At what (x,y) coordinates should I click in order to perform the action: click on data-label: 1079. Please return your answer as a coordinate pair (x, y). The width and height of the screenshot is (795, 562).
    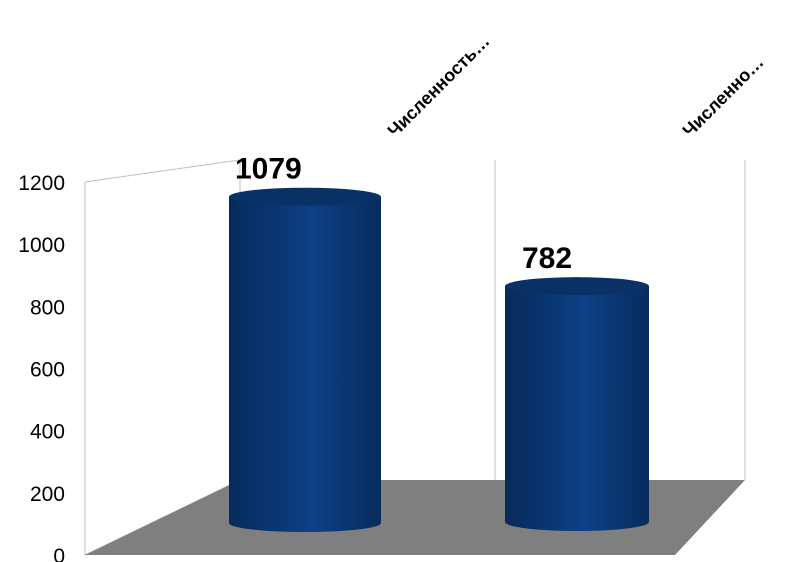
    Looking at the image, I should click on (268, 169).